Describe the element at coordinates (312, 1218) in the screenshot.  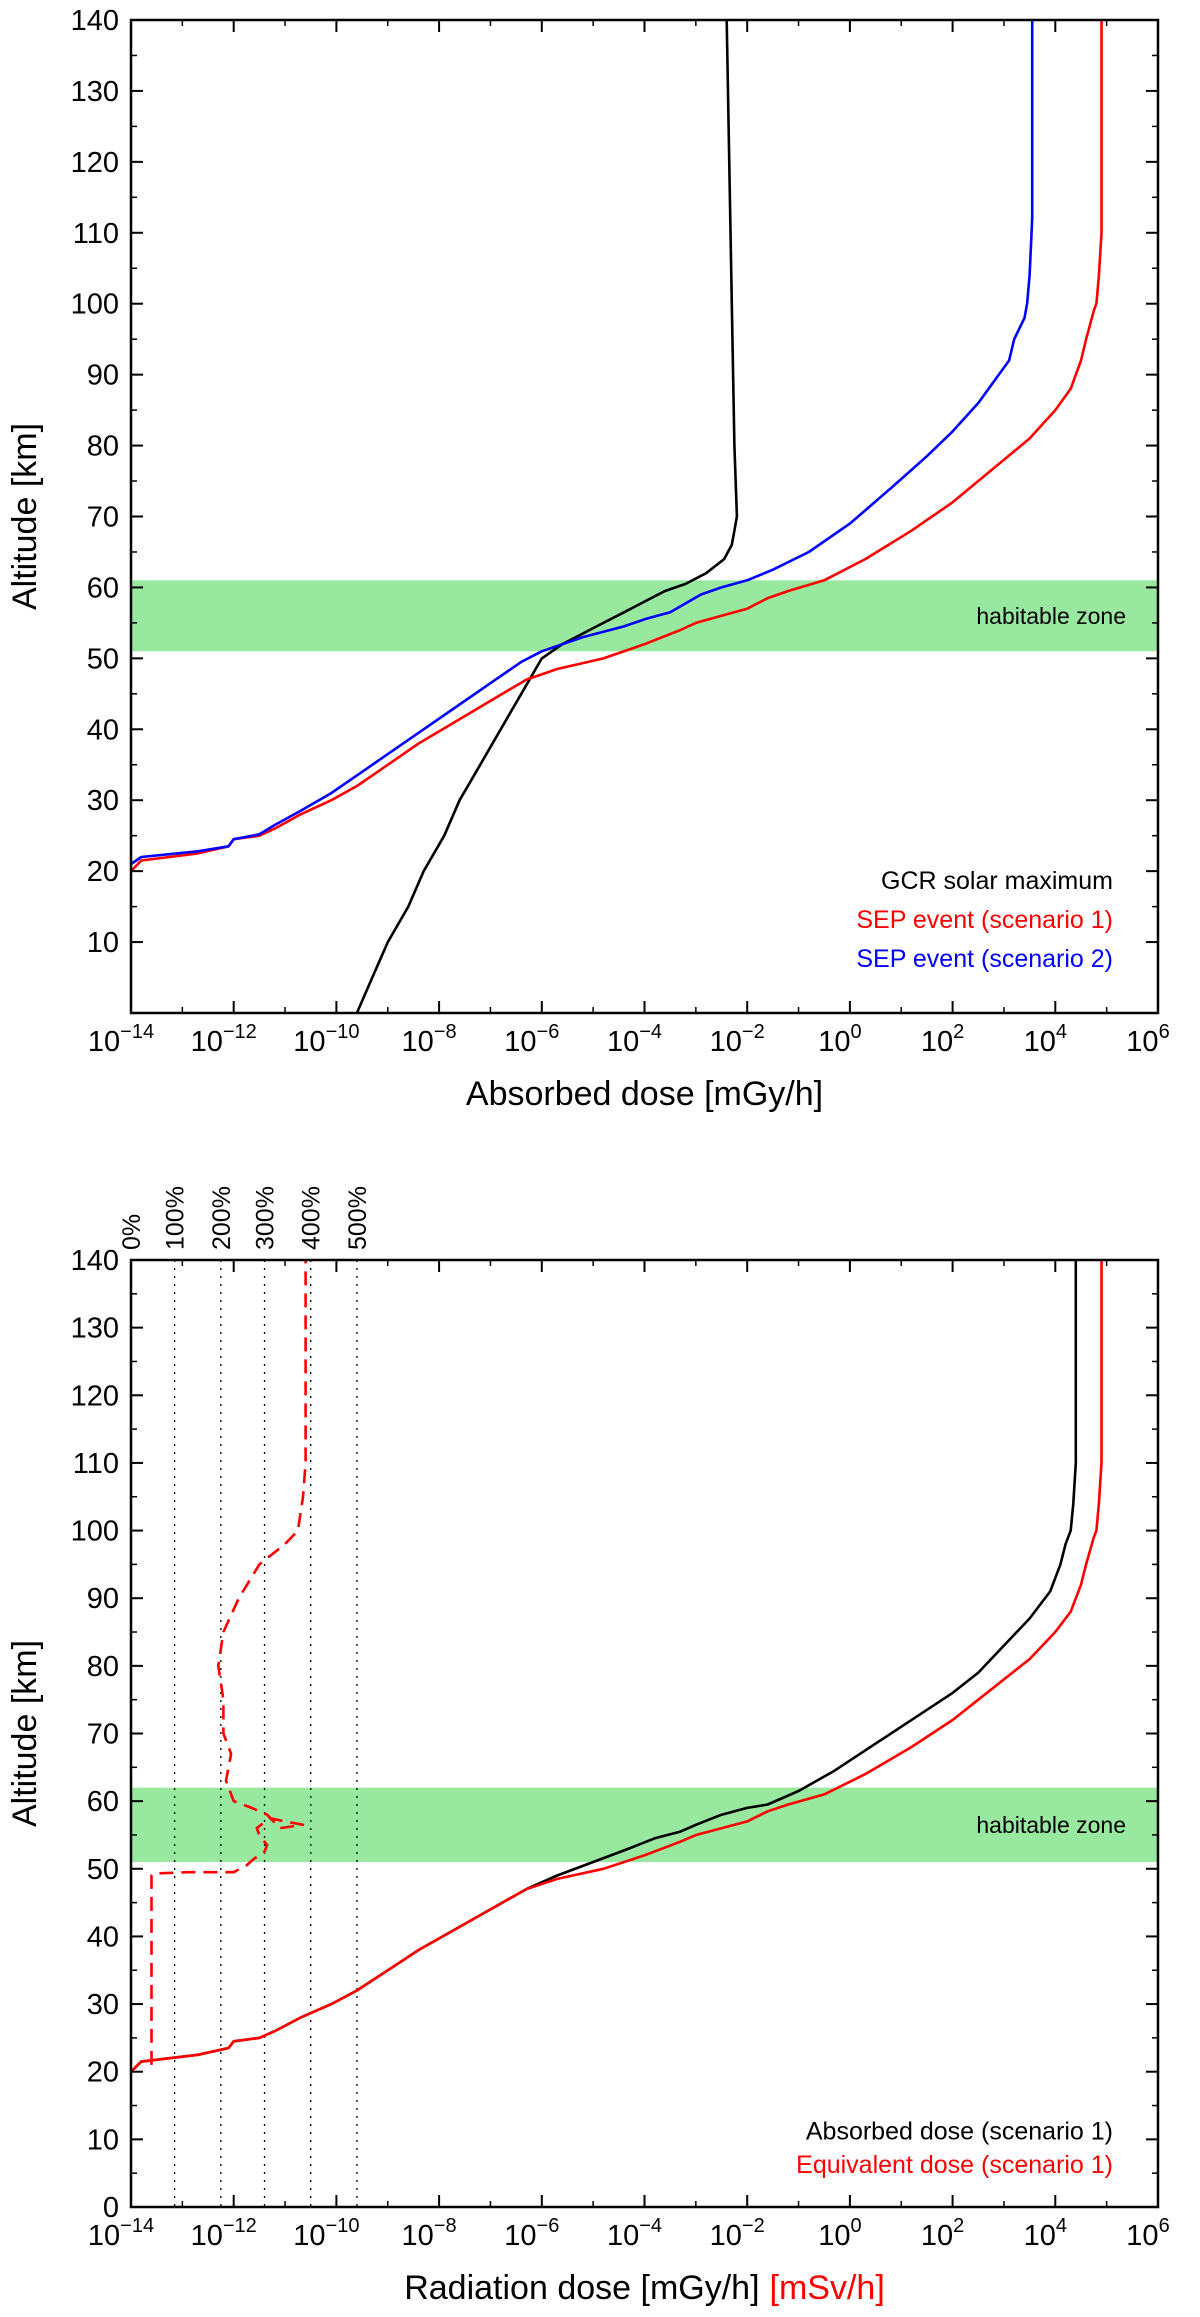
I see `top-axis-percent-label: 400%` at that location.